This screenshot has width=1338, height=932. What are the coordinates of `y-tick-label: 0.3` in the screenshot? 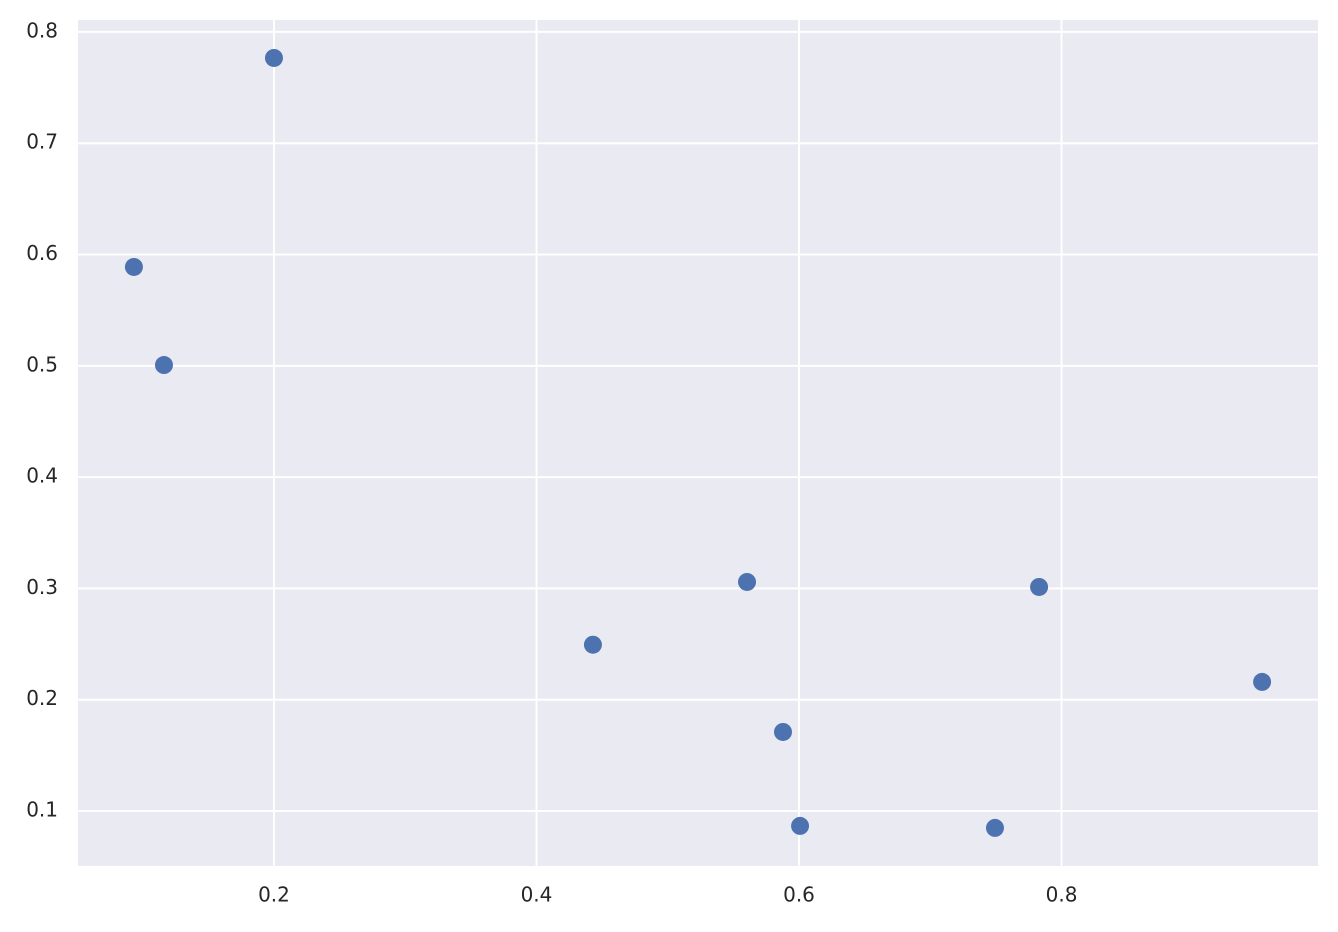 It's located at (42, 587).